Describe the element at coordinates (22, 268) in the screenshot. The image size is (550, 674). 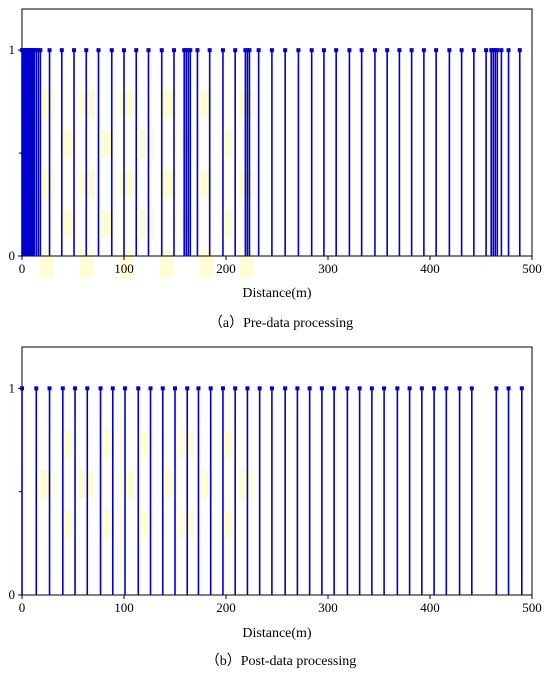
I see `x-tick-label-0-0: 0` at that location.